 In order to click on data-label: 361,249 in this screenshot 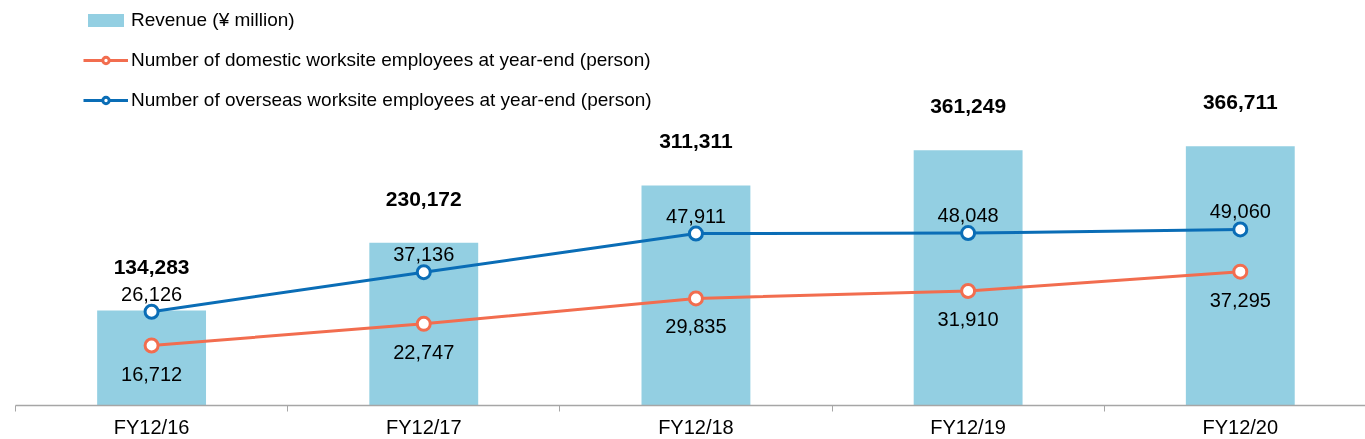, I will do `click(968, 106)`.